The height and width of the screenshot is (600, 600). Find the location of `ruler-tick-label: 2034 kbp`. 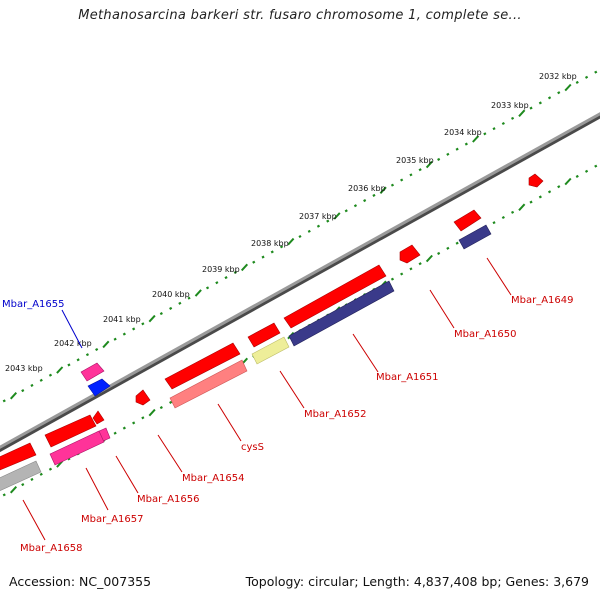

ruler-tick-label: 2034 kbp is located at coordinates (463, 132).